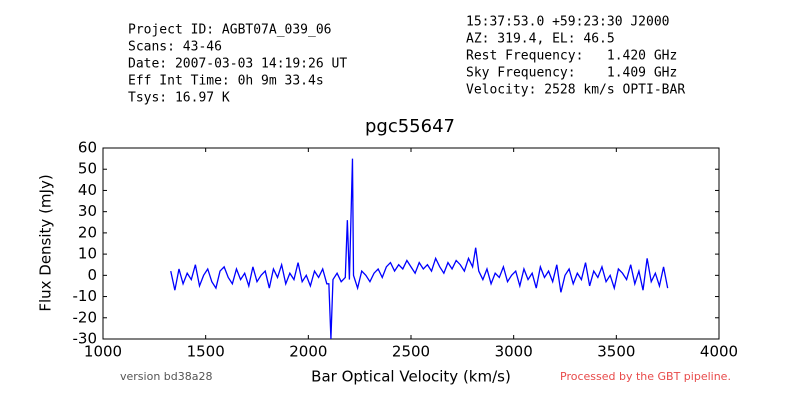 The height and width of the screenshot is (400, 800). Describe the element at coordinates (166, 376) in the screenshot. I see `version-label: version bd38a28` at that location.